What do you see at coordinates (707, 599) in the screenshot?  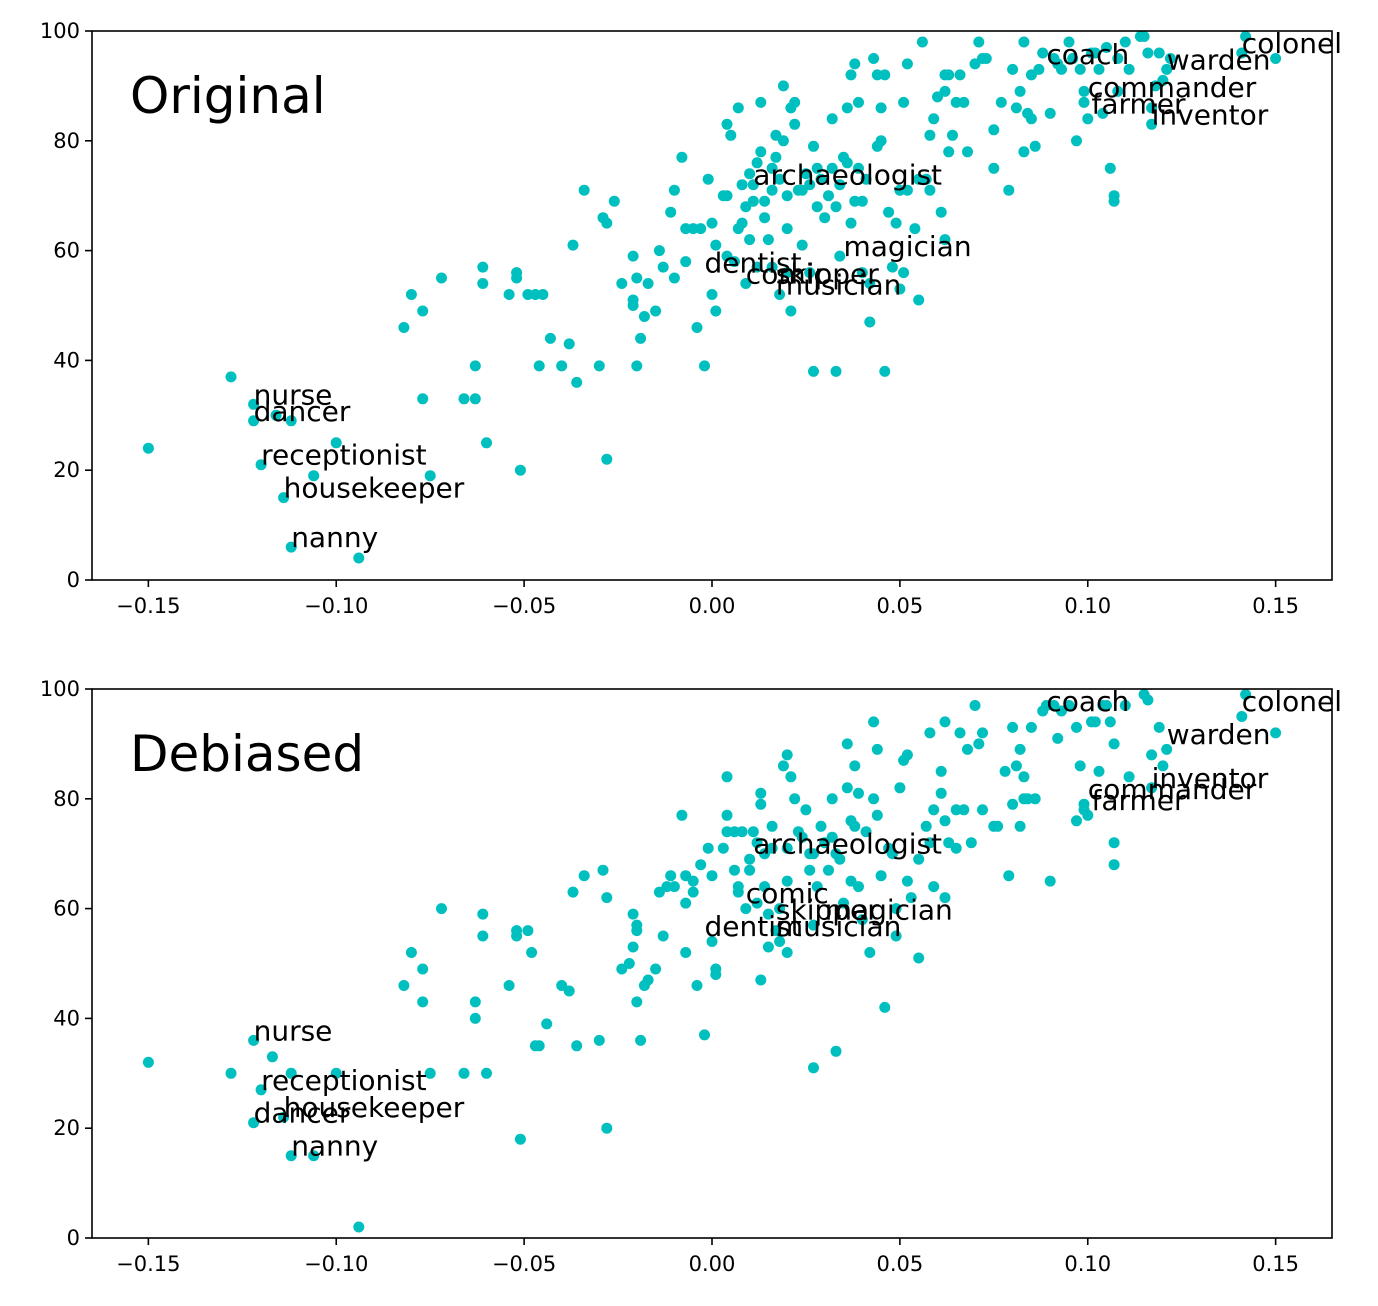 I see `x-axis: −0.15 −0.10 −0.05 0.00 0.05 0.10 0.15` at bounding box center [707, 599].